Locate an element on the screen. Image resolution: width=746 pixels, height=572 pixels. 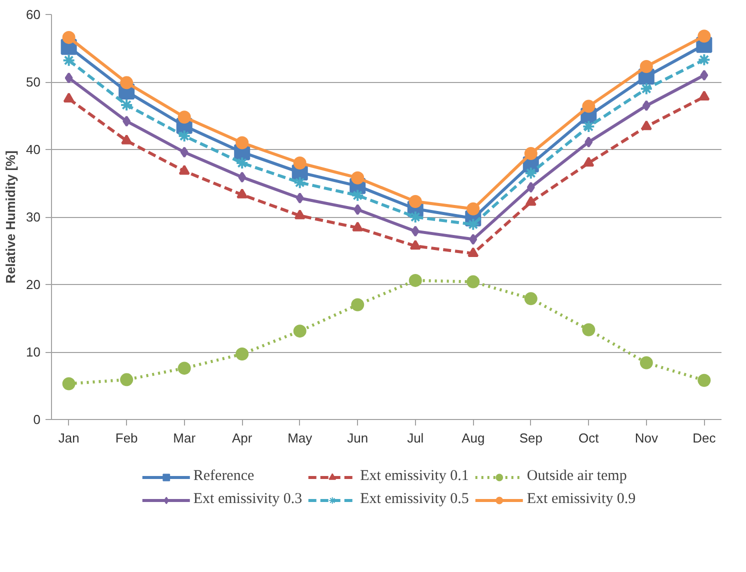
x-tick-label: May is located at coordinates (300, 438).